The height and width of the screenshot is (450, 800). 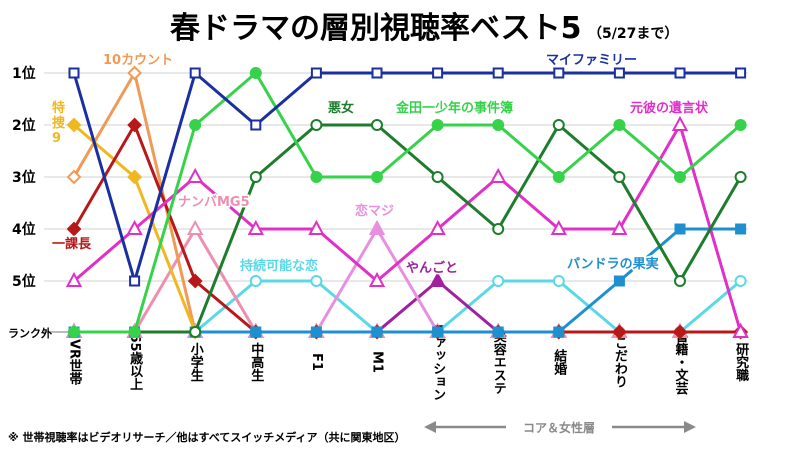 I want to click on series-label: 悪女, so click(x=341, y=108).